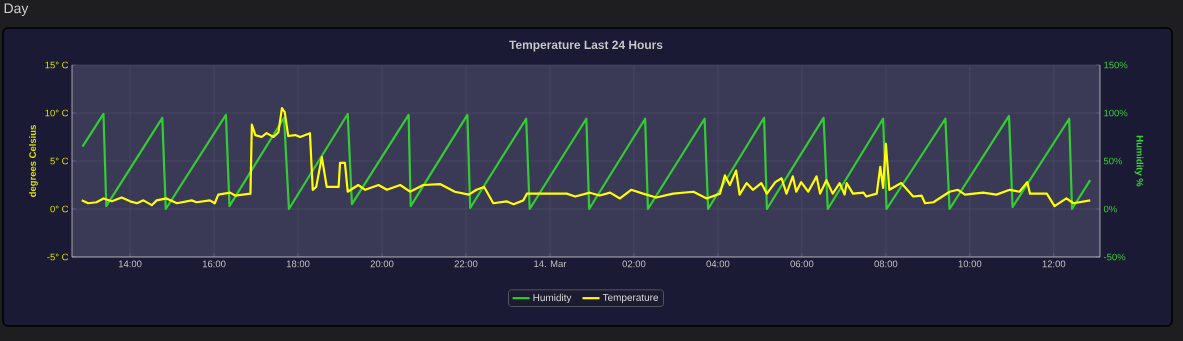  I want to click on y-tick-label: 0° C, so click(59, 209).